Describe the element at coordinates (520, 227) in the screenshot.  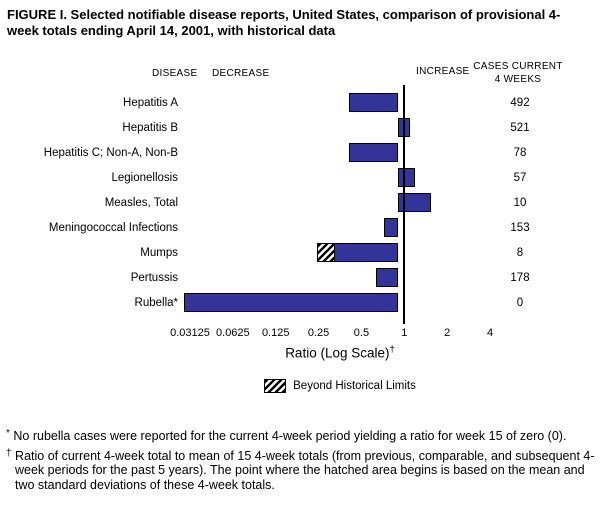
I see `cases-value: 153` at that location.